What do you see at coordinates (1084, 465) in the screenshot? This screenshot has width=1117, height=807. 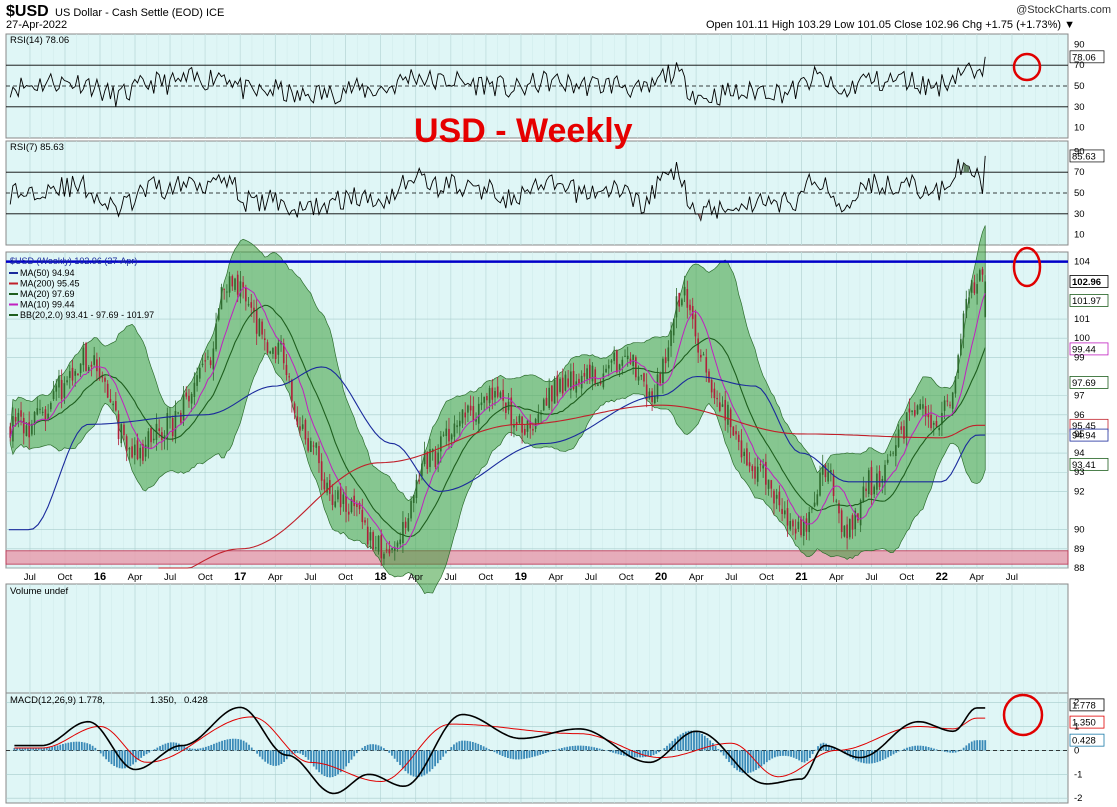 I see `price-value-tag-text: 93.41` at bounding box center [1084, 465].